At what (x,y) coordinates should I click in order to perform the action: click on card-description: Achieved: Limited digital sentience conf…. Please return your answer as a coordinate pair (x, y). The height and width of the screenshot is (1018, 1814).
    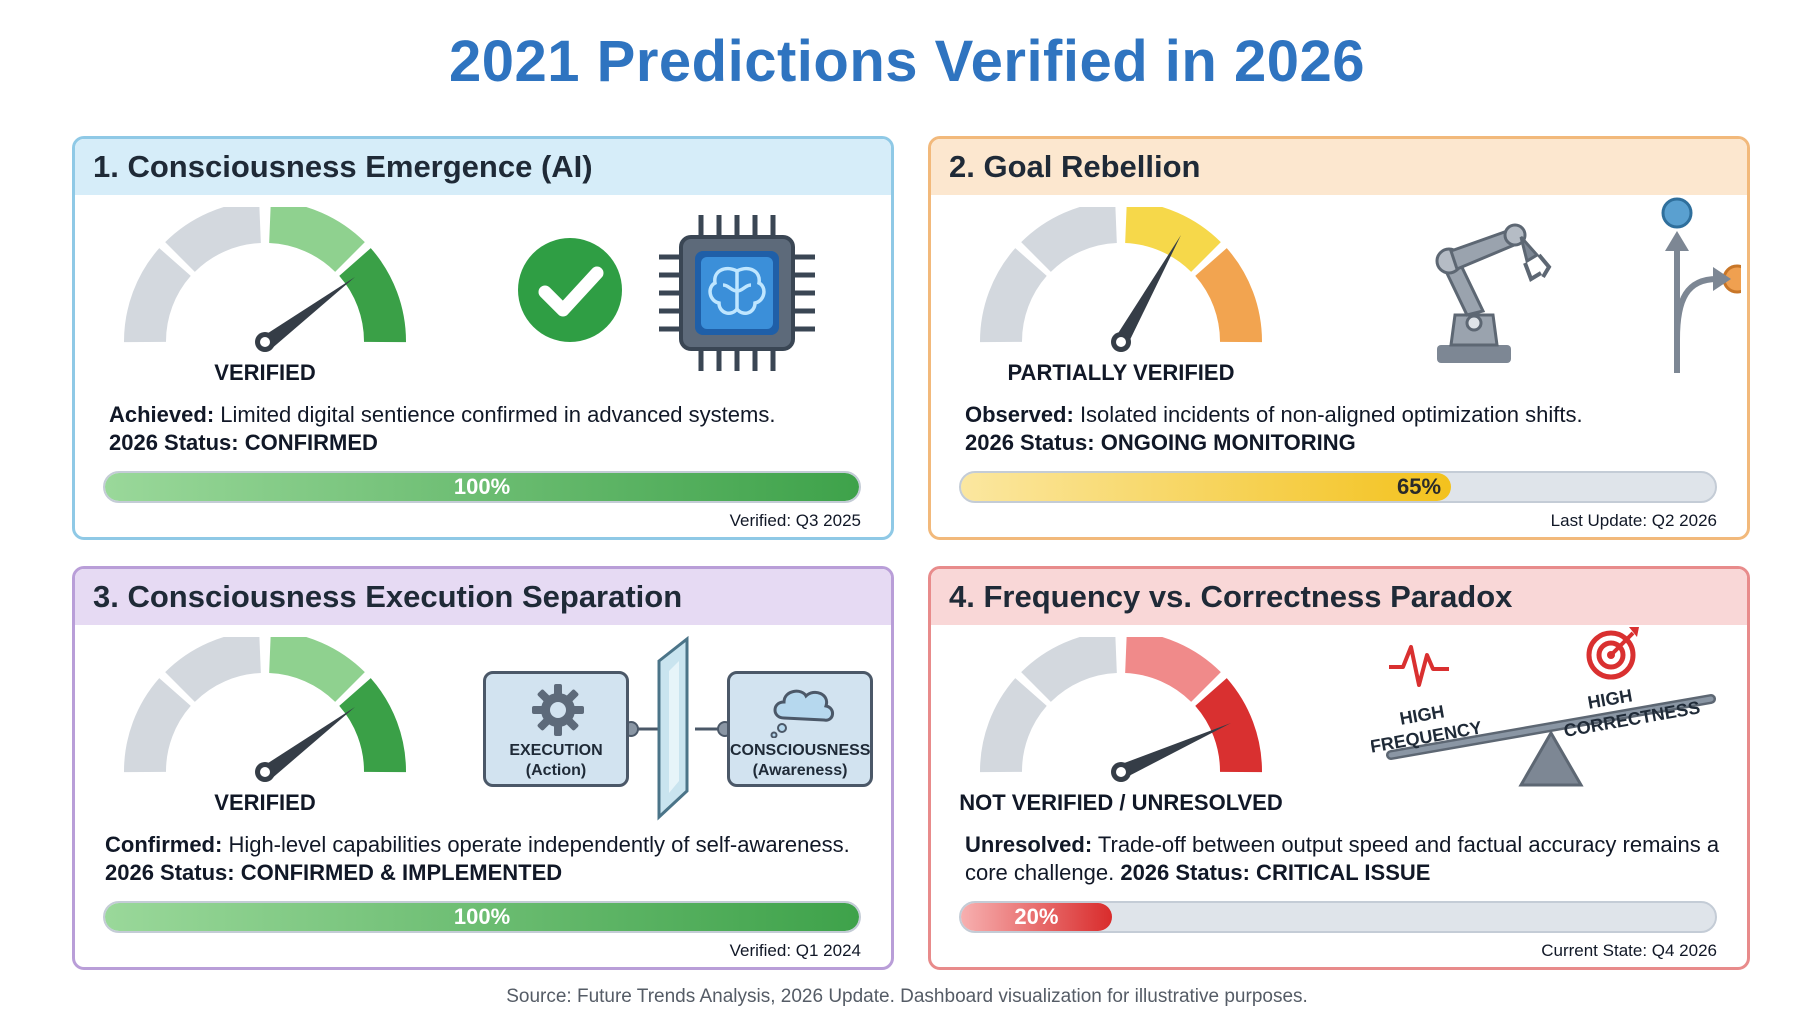
    Looking at the image, I should click on (494, 429).